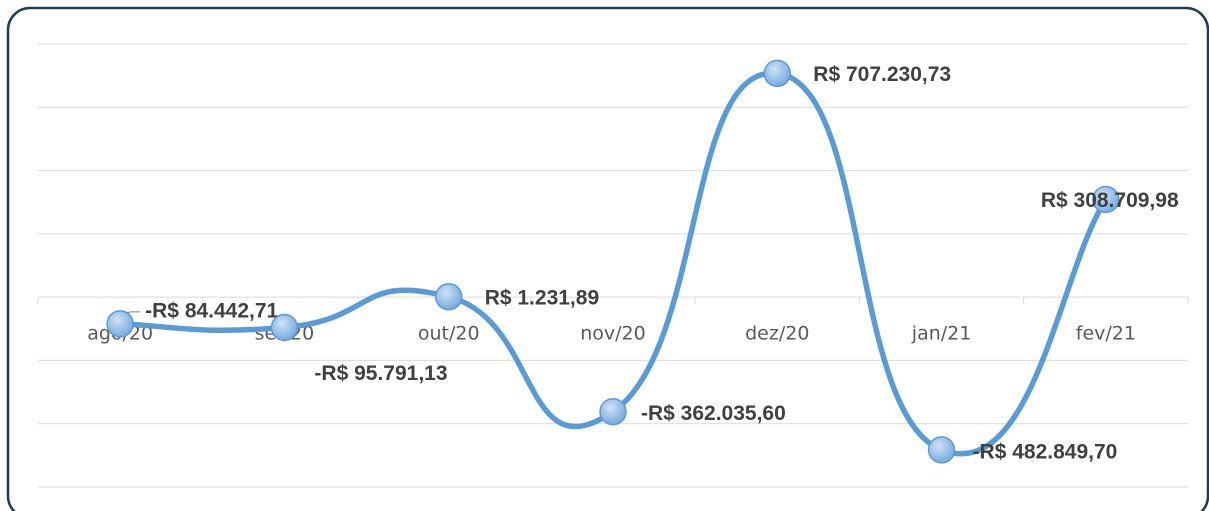 This screenshot has height=511, width=1209. Describe the element at coordinates (882, 74) in the screenshot. I see `data-label: R$ 707.230,73` at that location.